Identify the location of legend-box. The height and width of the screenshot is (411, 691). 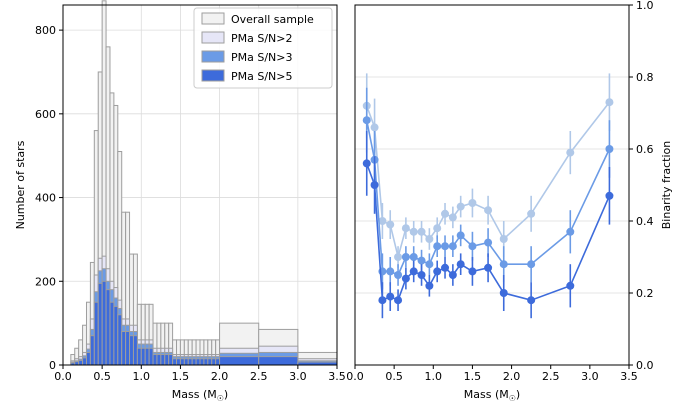
(263, 48).